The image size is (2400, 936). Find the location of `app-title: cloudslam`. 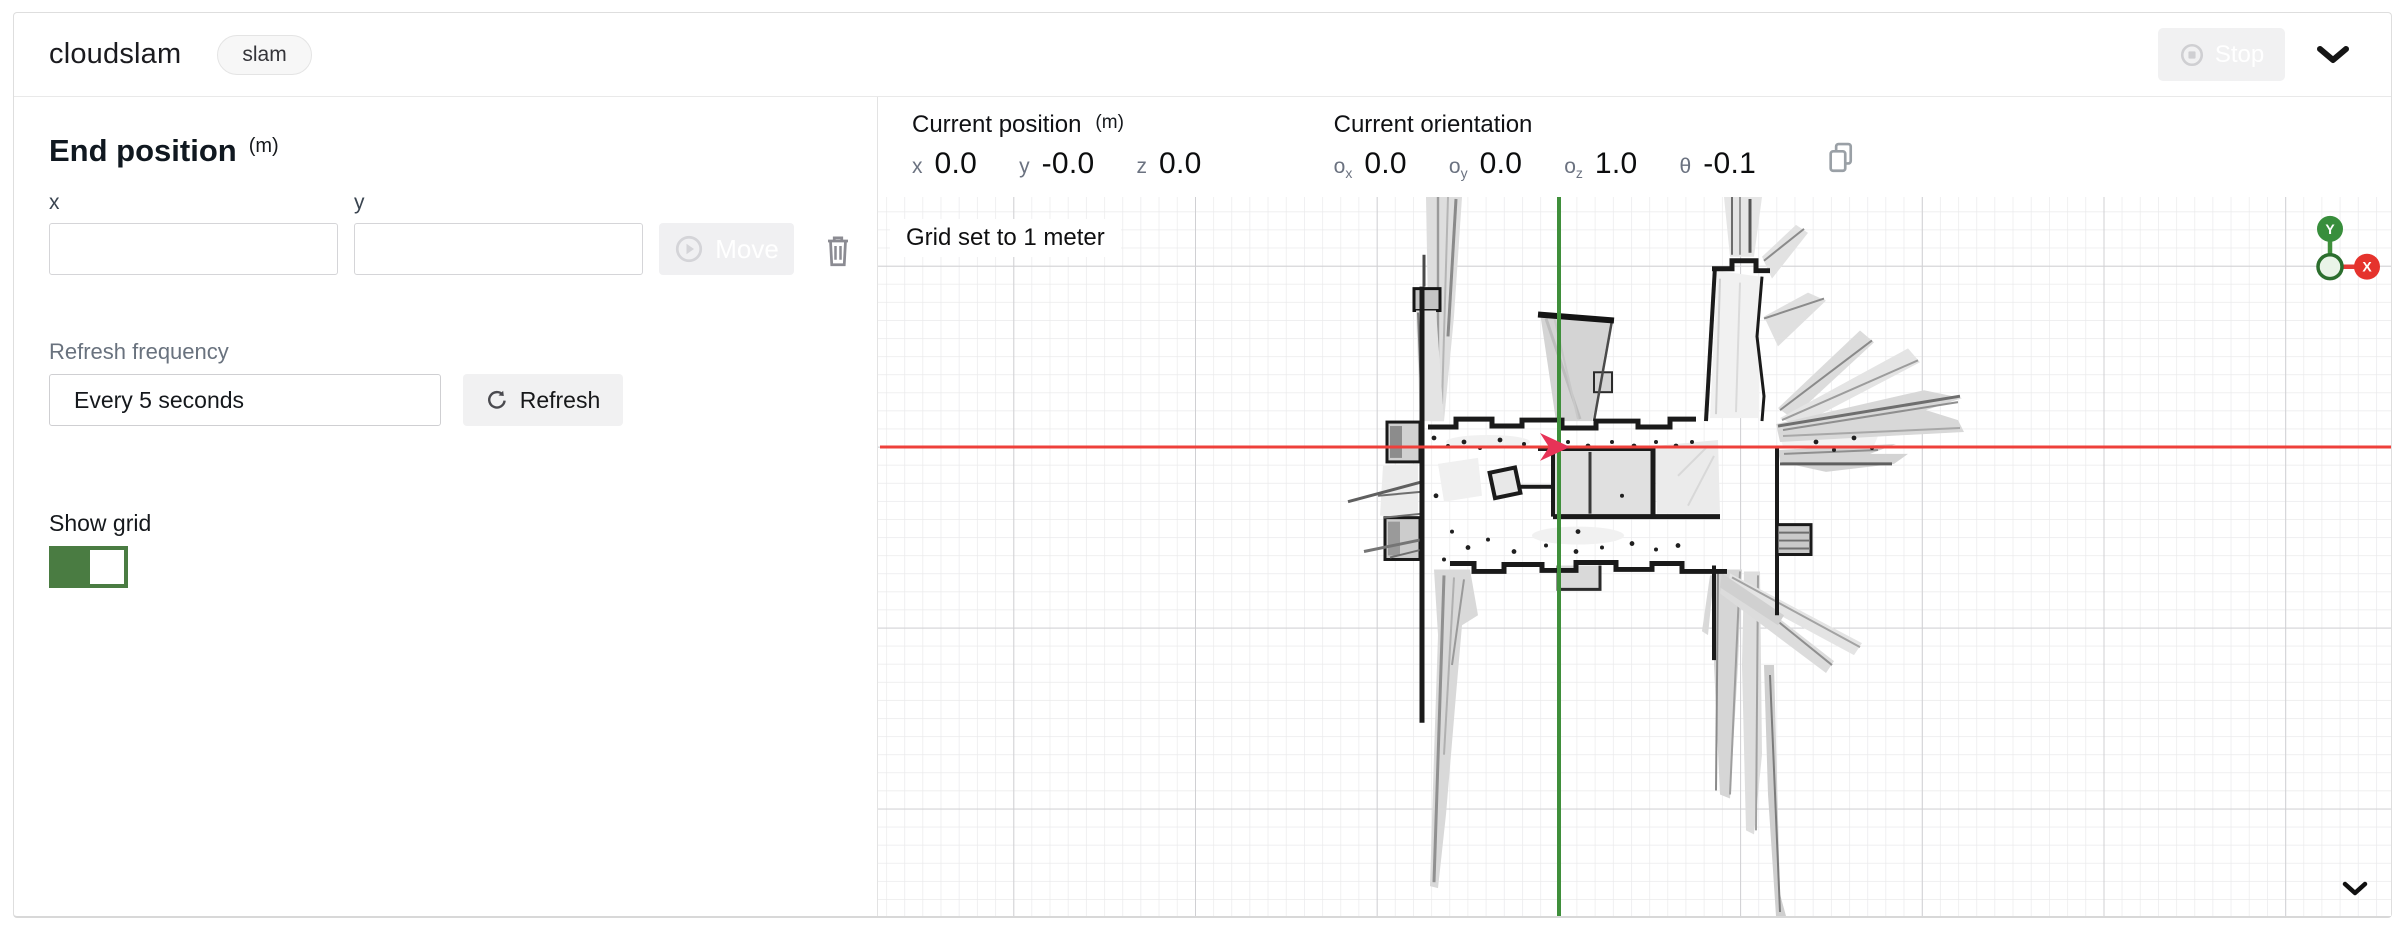

app-title: cloudslam is located at coordinates (115, 54).